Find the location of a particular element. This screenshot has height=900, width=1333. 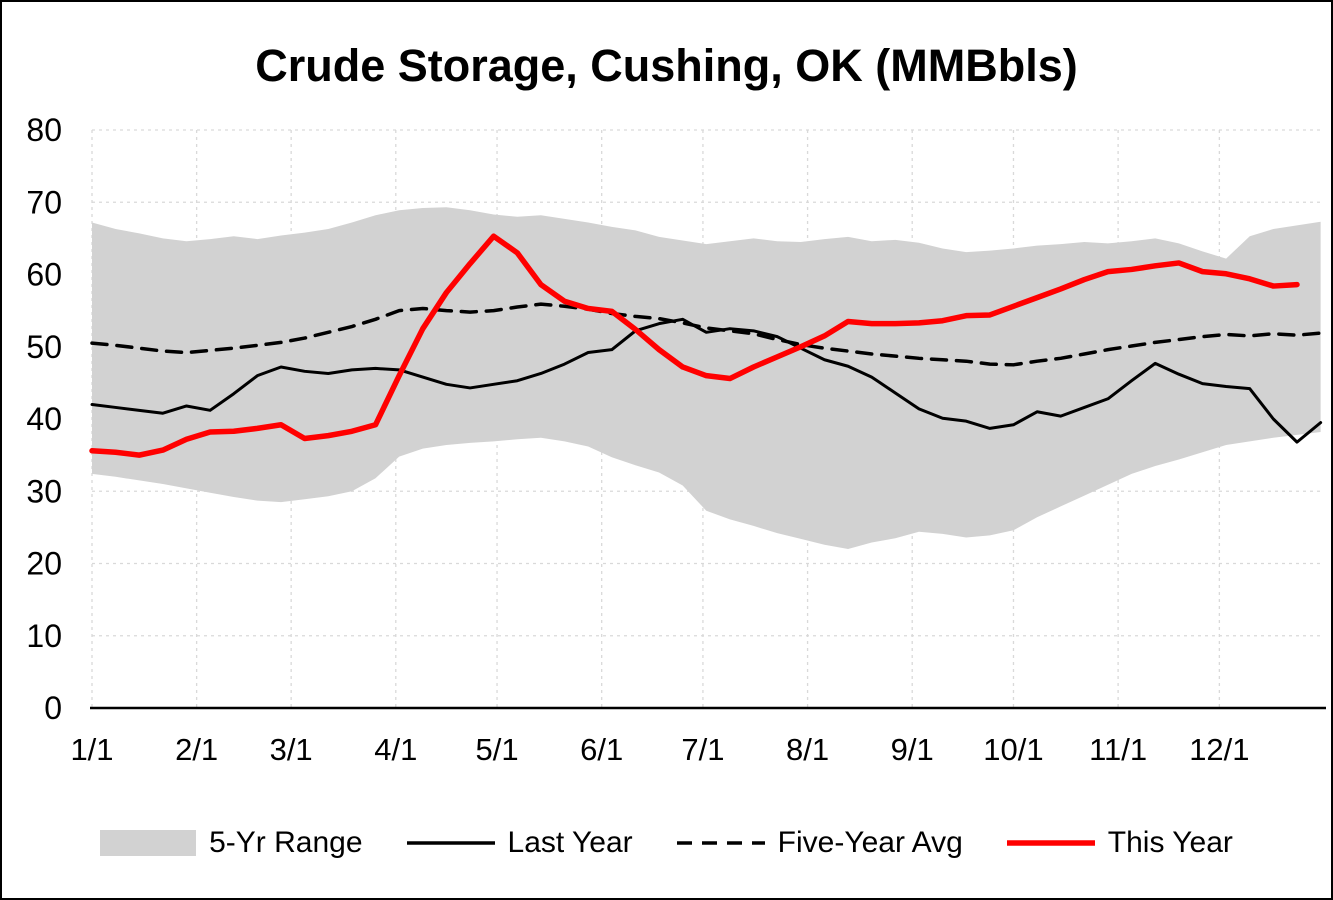

band-swatch-rect is located at coordinates (148, 843).